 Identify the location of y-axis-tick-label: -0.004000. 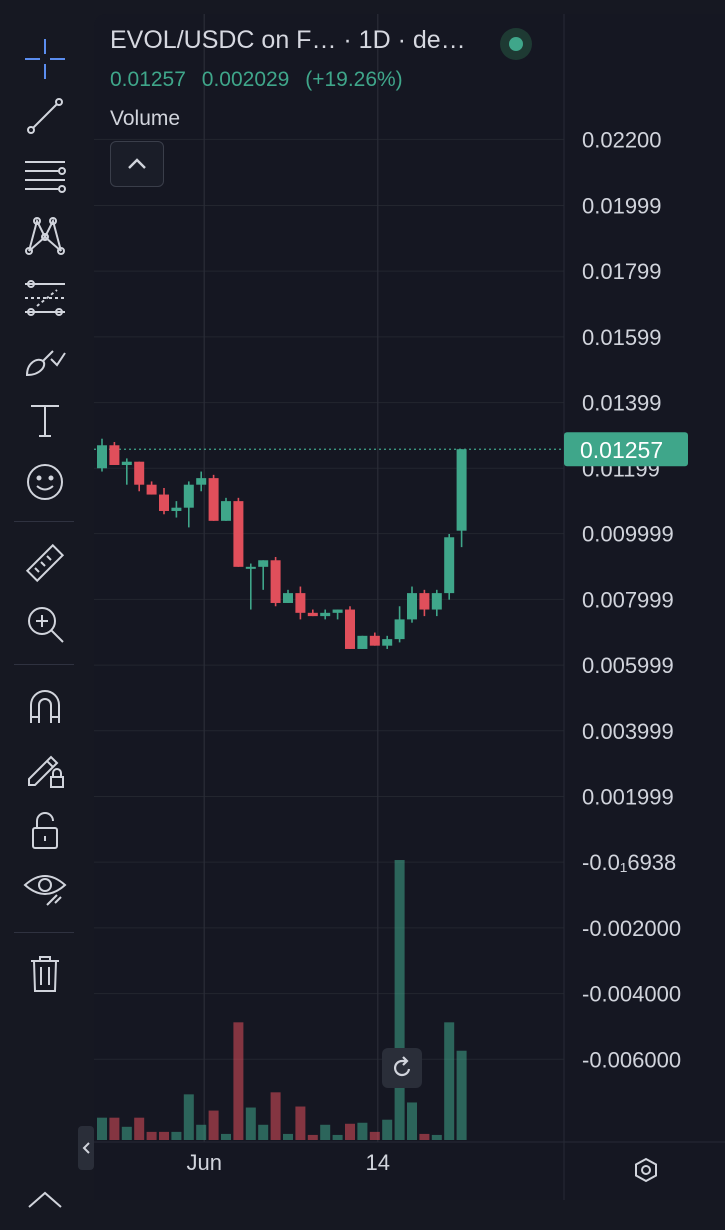
(631, 994).